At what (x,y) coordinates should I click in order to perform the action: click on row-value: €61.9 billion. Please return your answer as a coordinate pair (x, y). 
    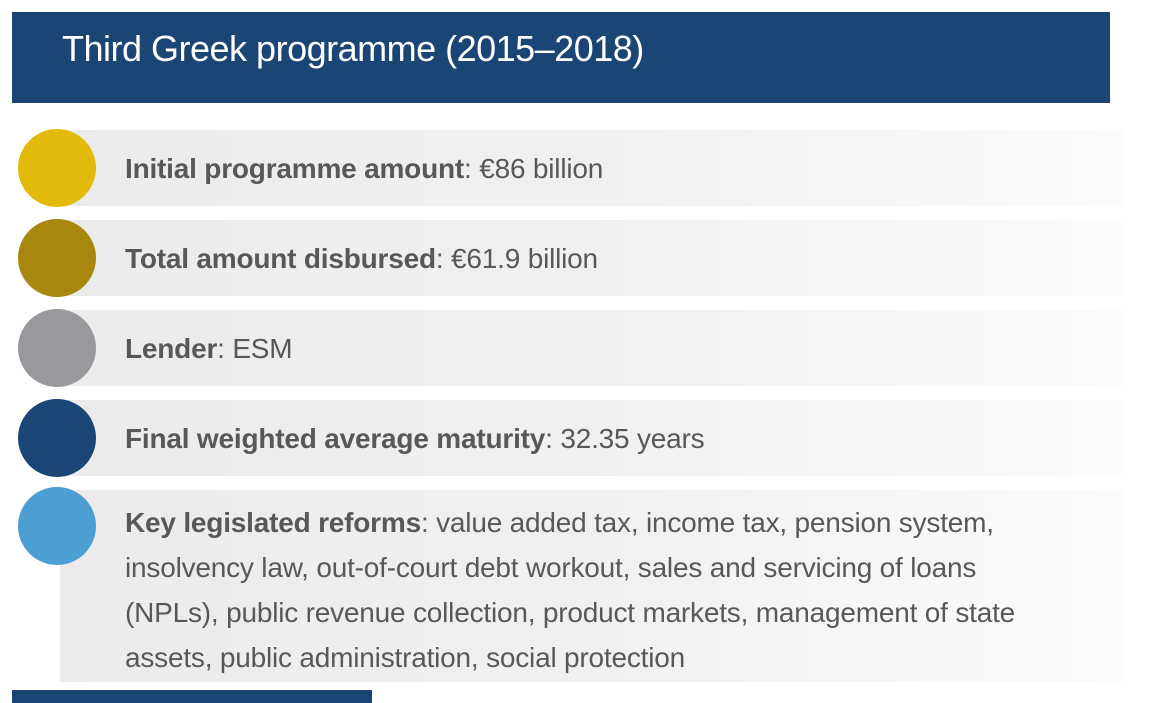
    Looking at the image, I should click on (524, 258).